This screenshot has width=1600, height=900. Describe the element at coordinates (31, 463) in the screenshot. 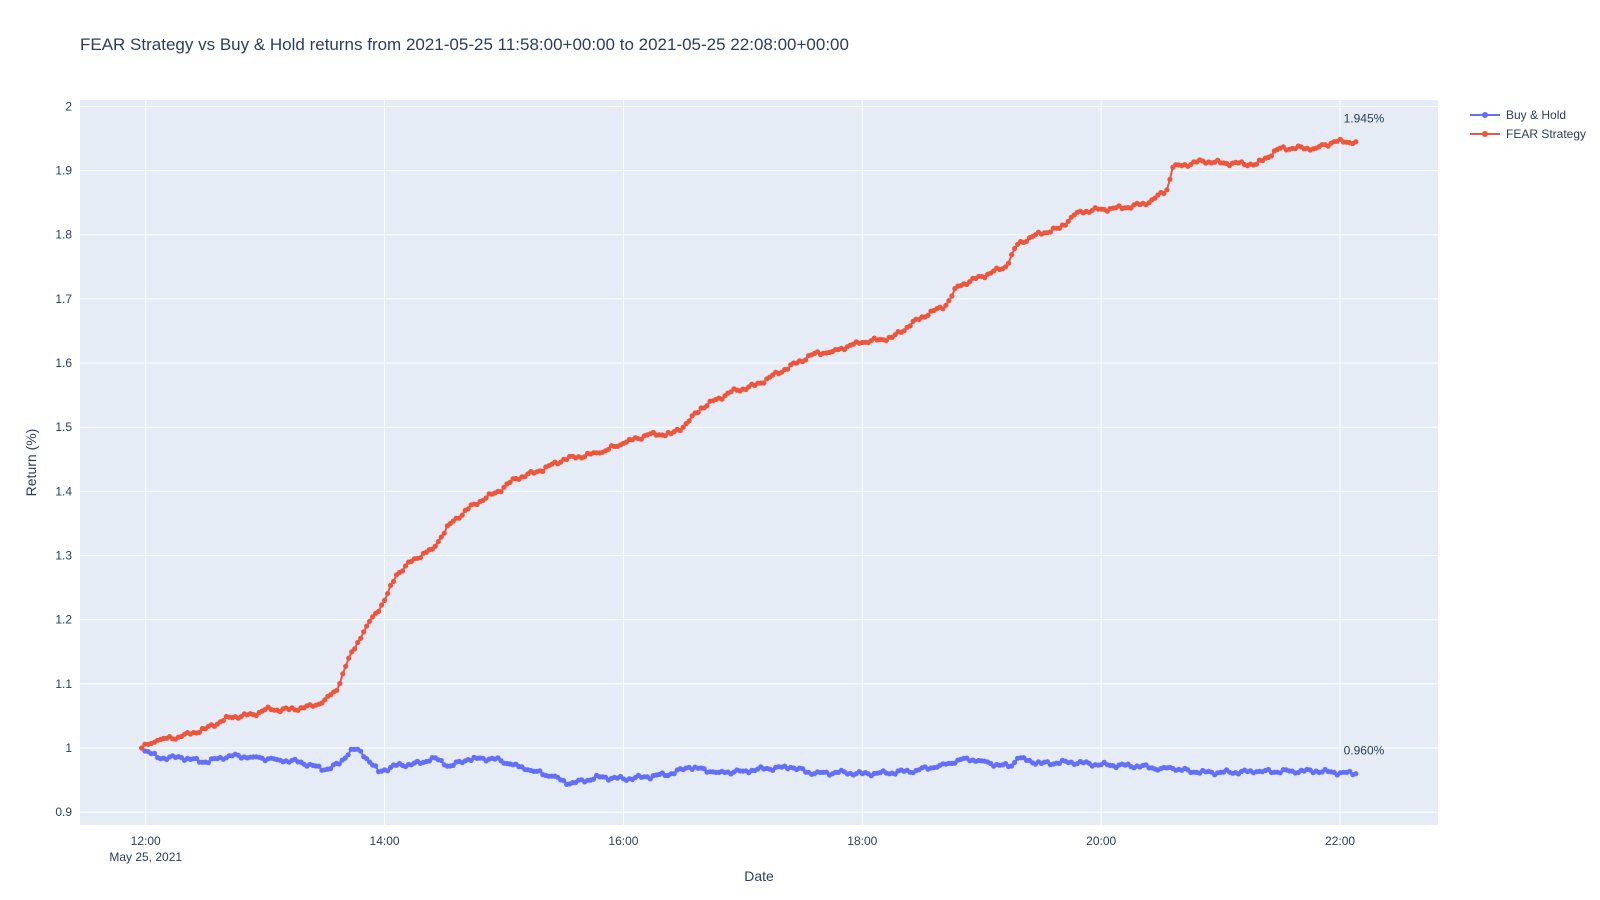

I see `y-axis-title: Return (%)` at that location.